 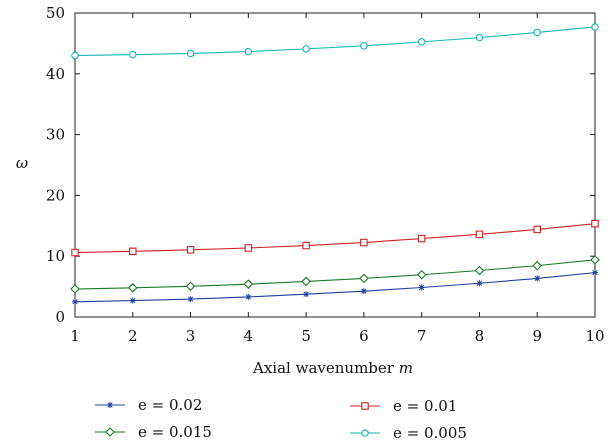 I want to click on legend-item: e = 0.01, so click(x=403, y=406).